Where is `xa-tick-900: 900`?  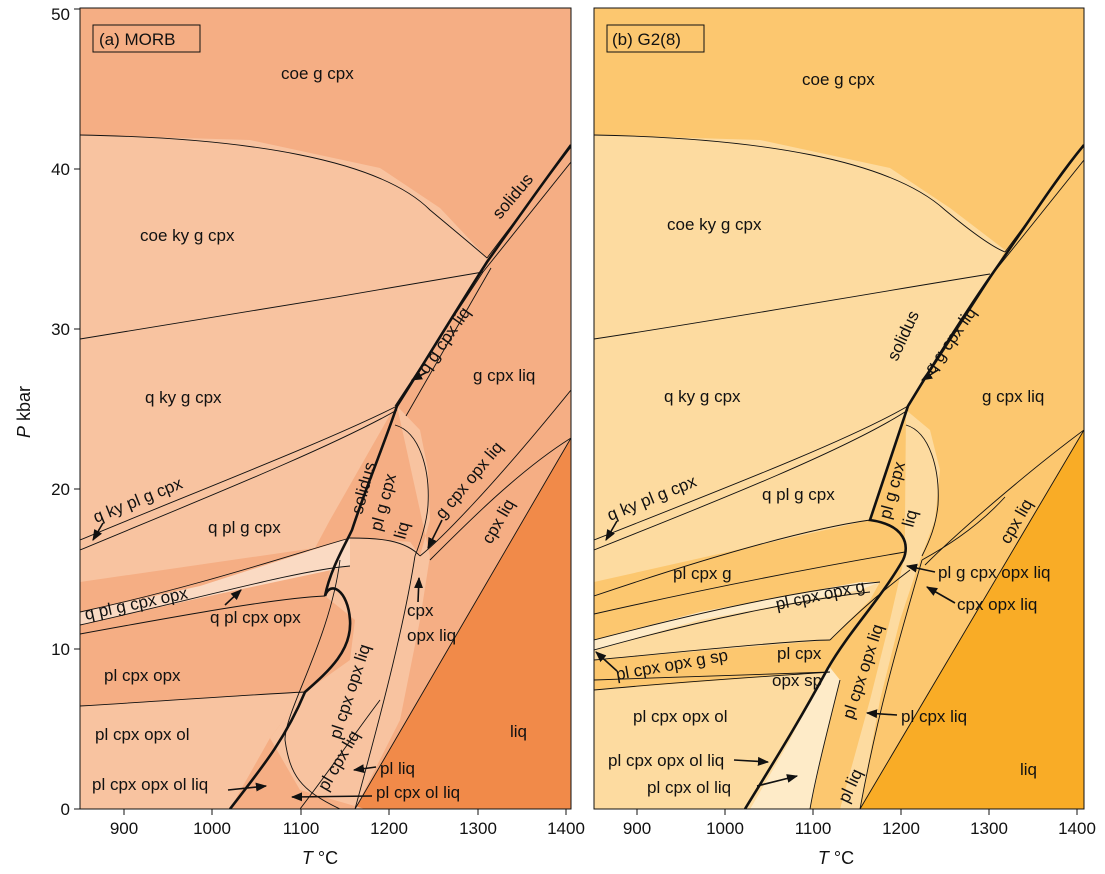 xa-tick-900: 900 is located at coordinates (124, 828).